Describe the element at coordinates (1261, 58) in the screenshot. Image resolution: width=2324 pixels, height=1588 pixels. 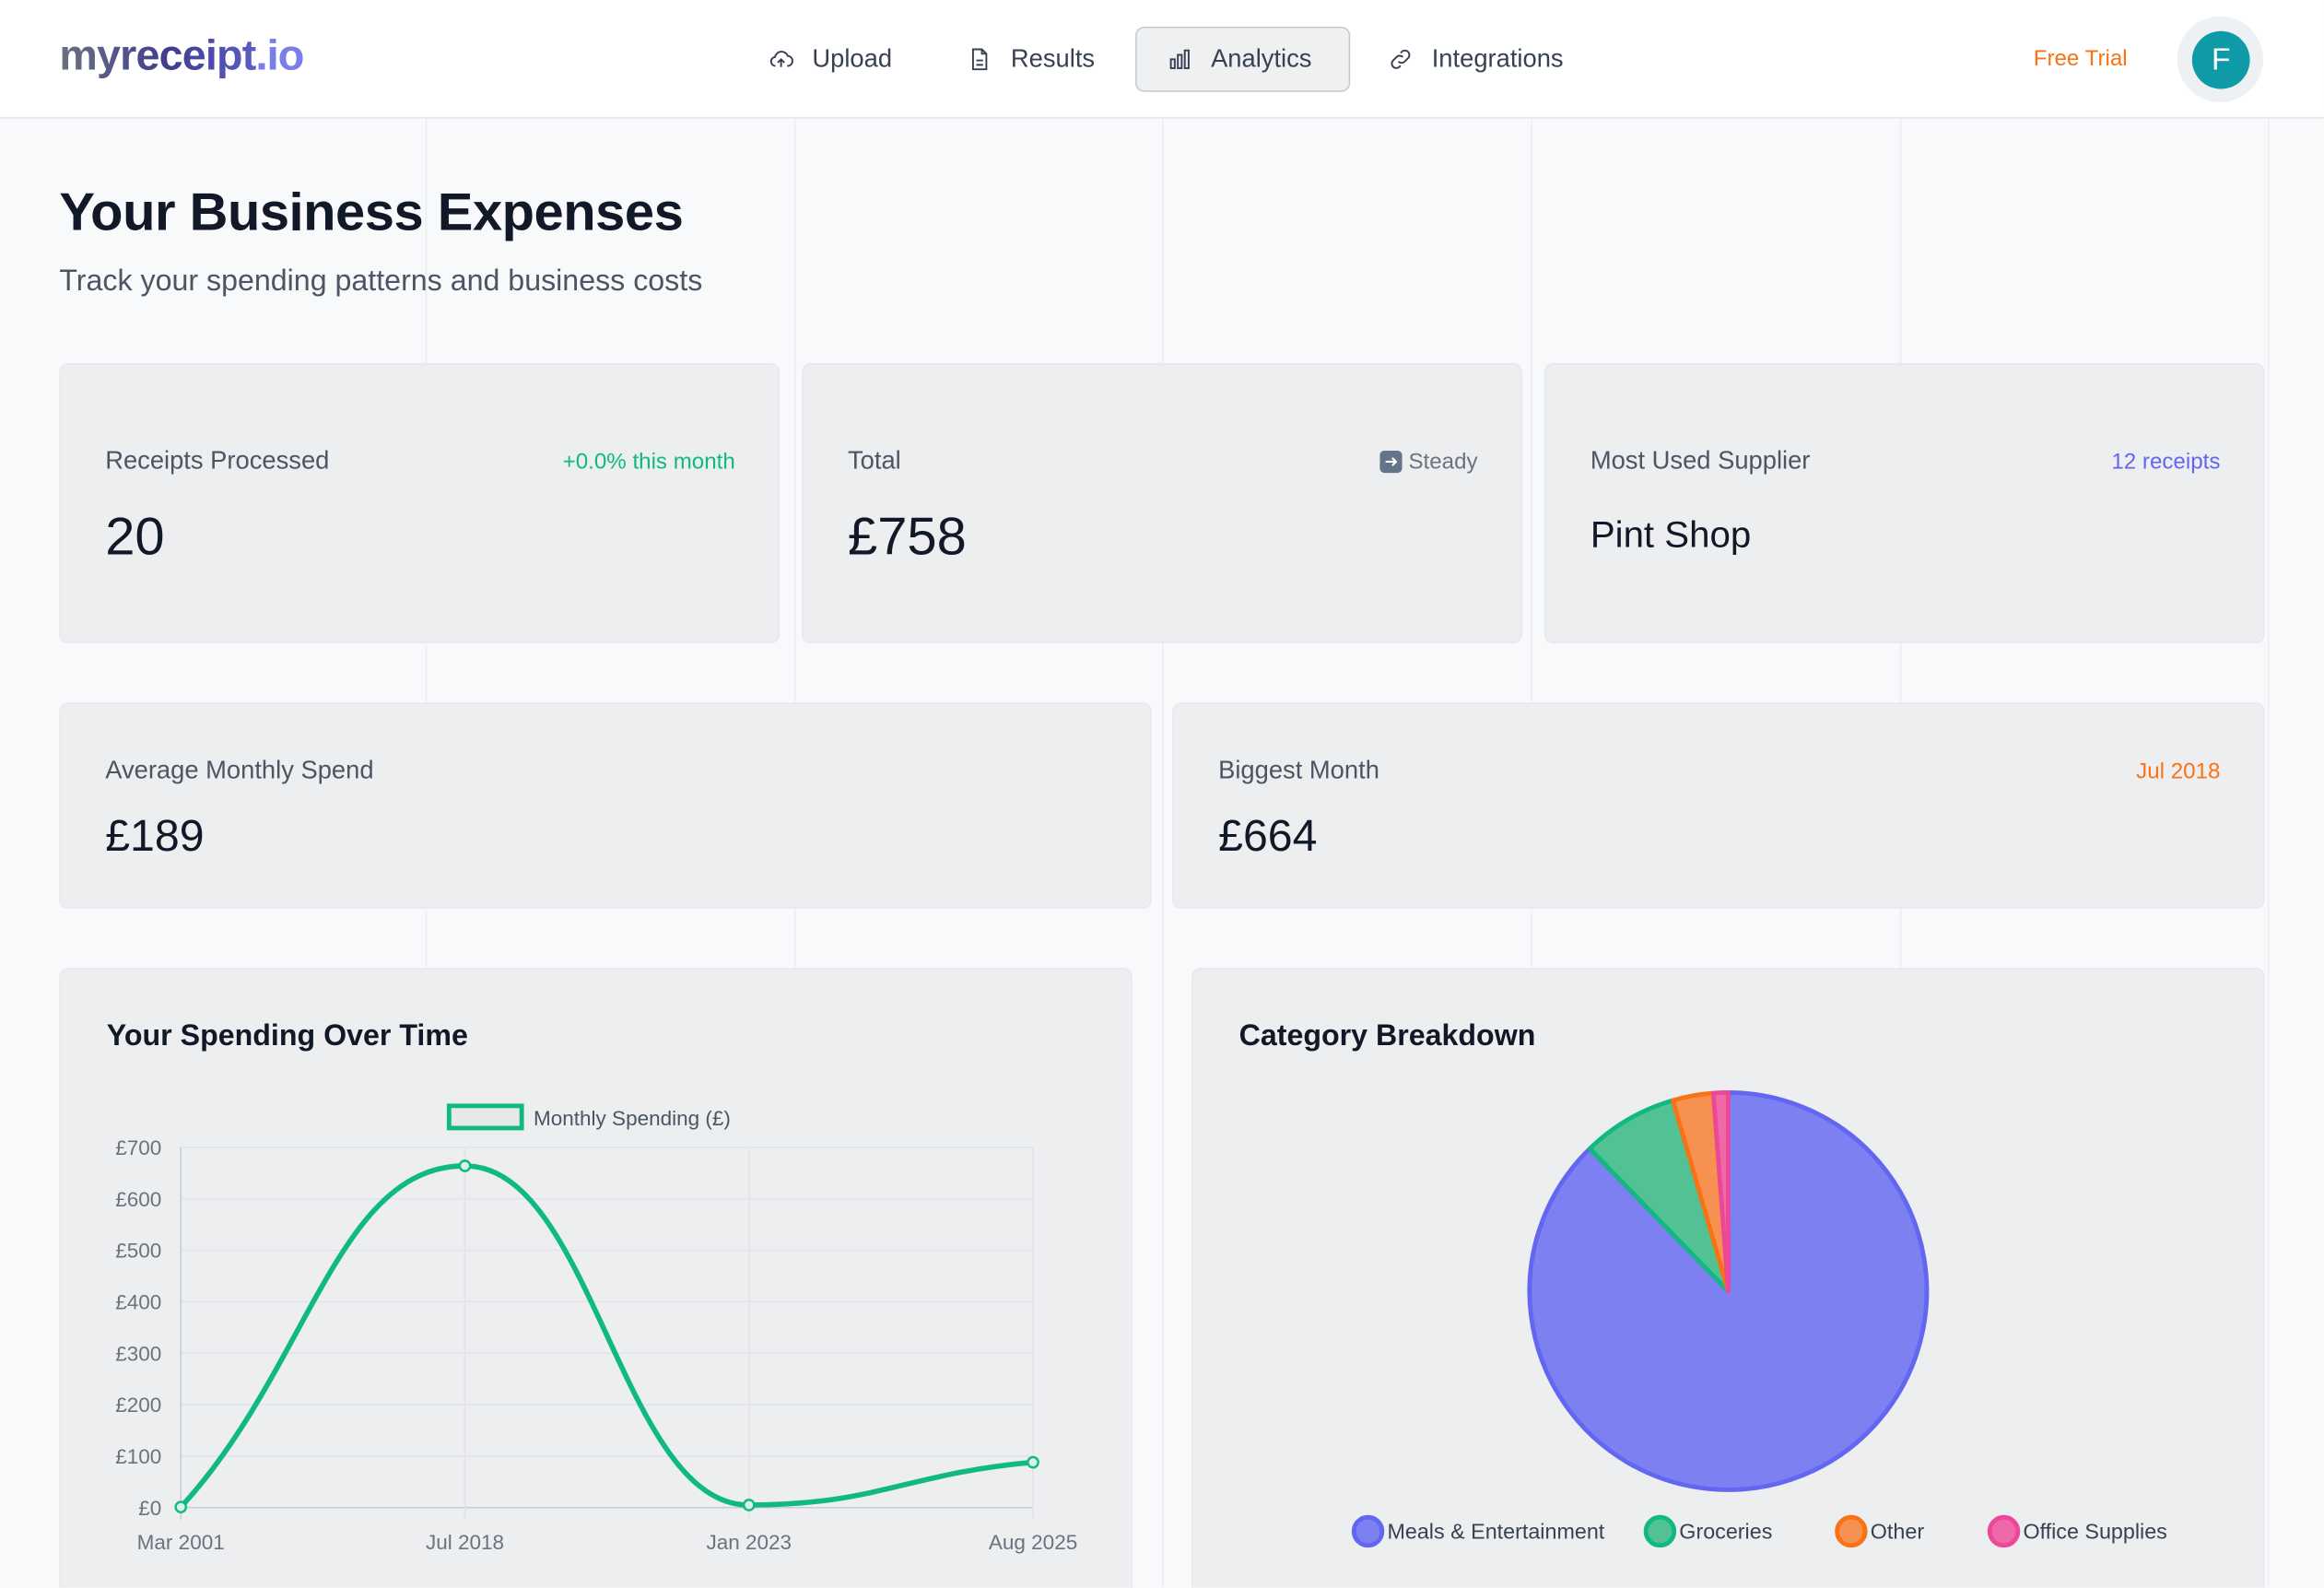
I see `nav-label: Analytics` at that location.